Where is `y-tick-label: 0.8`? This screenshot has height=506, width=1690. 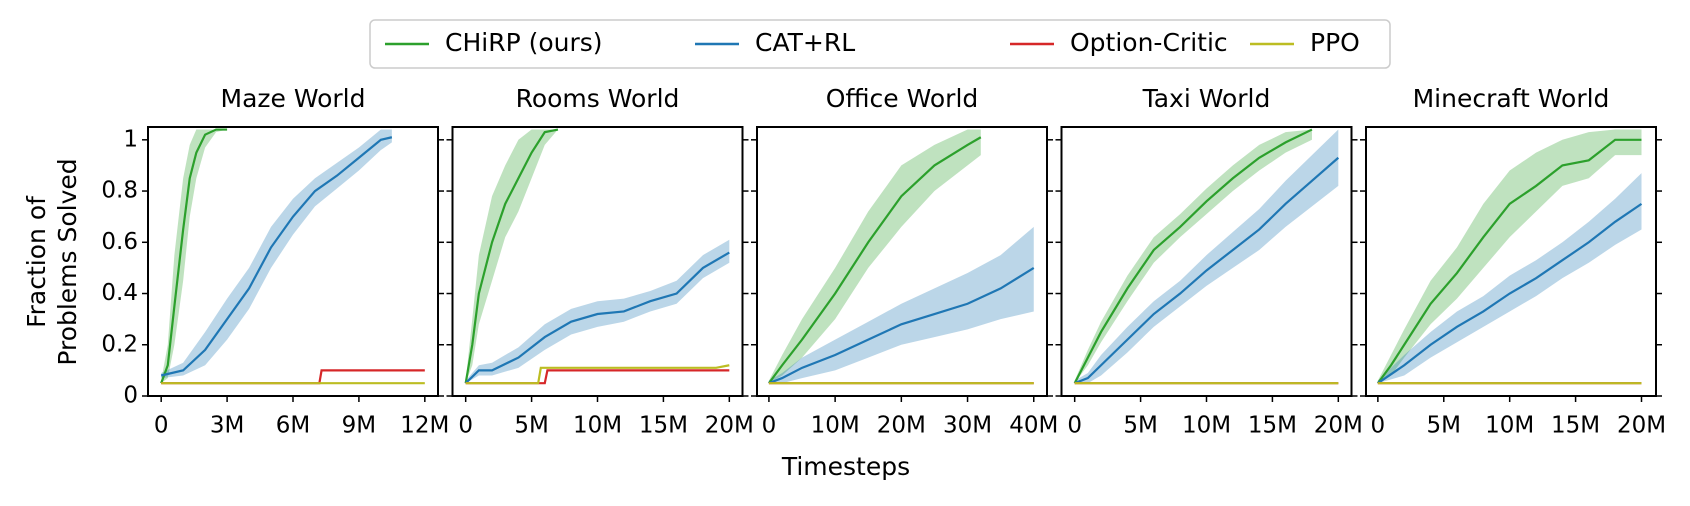 y-tick-label: 0.8 is located at coordinates (119, 191).